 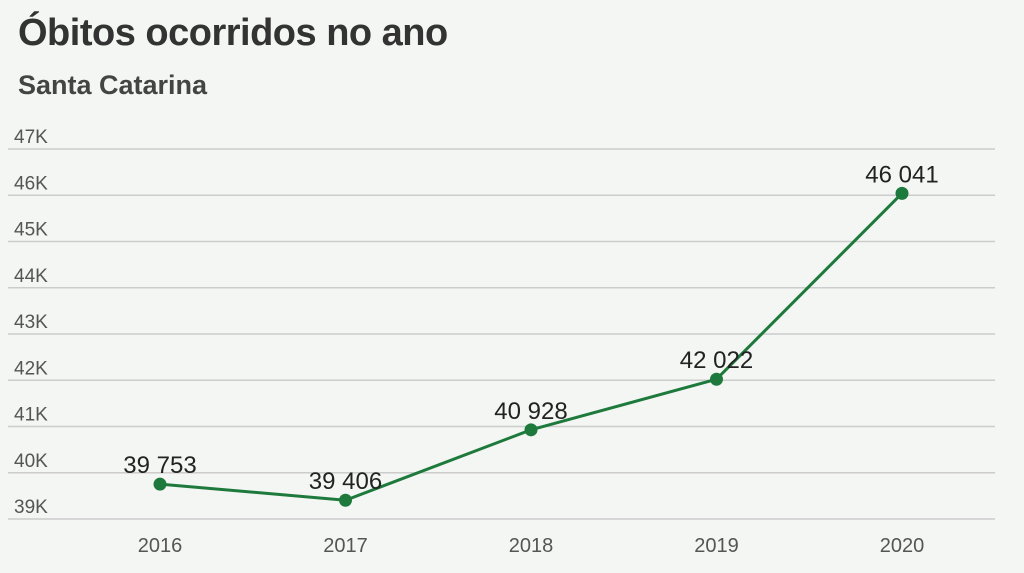 I want to click on y-tick-label: 45K, so click(x=31, y=230).